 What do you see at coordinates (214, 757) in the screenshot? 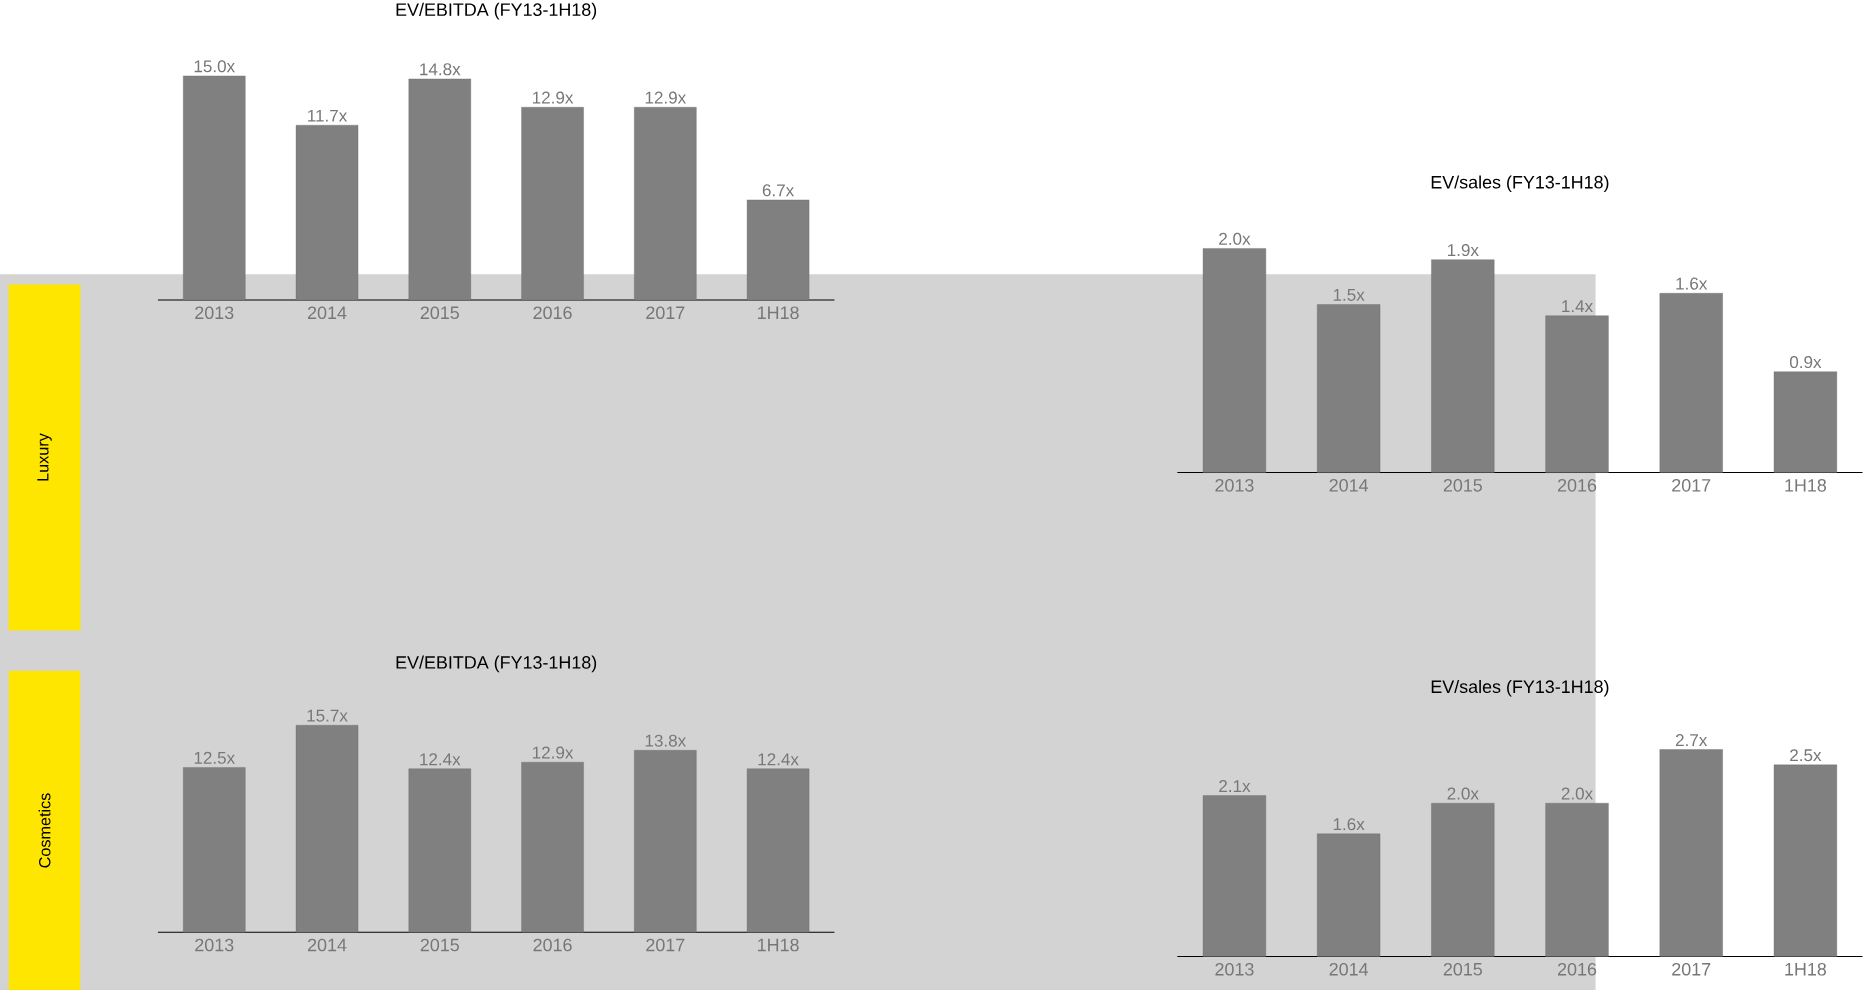
I see `data-label: 12.5x` at bounding box center [214, 757].